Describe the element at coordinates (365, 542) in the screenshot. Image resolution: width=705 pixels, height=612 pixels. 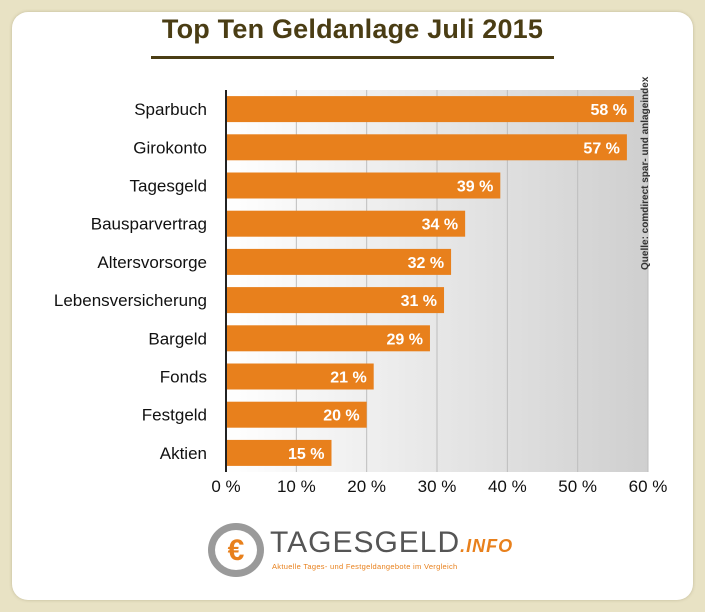
I see `logo-name: TAGESGELD` at that location.